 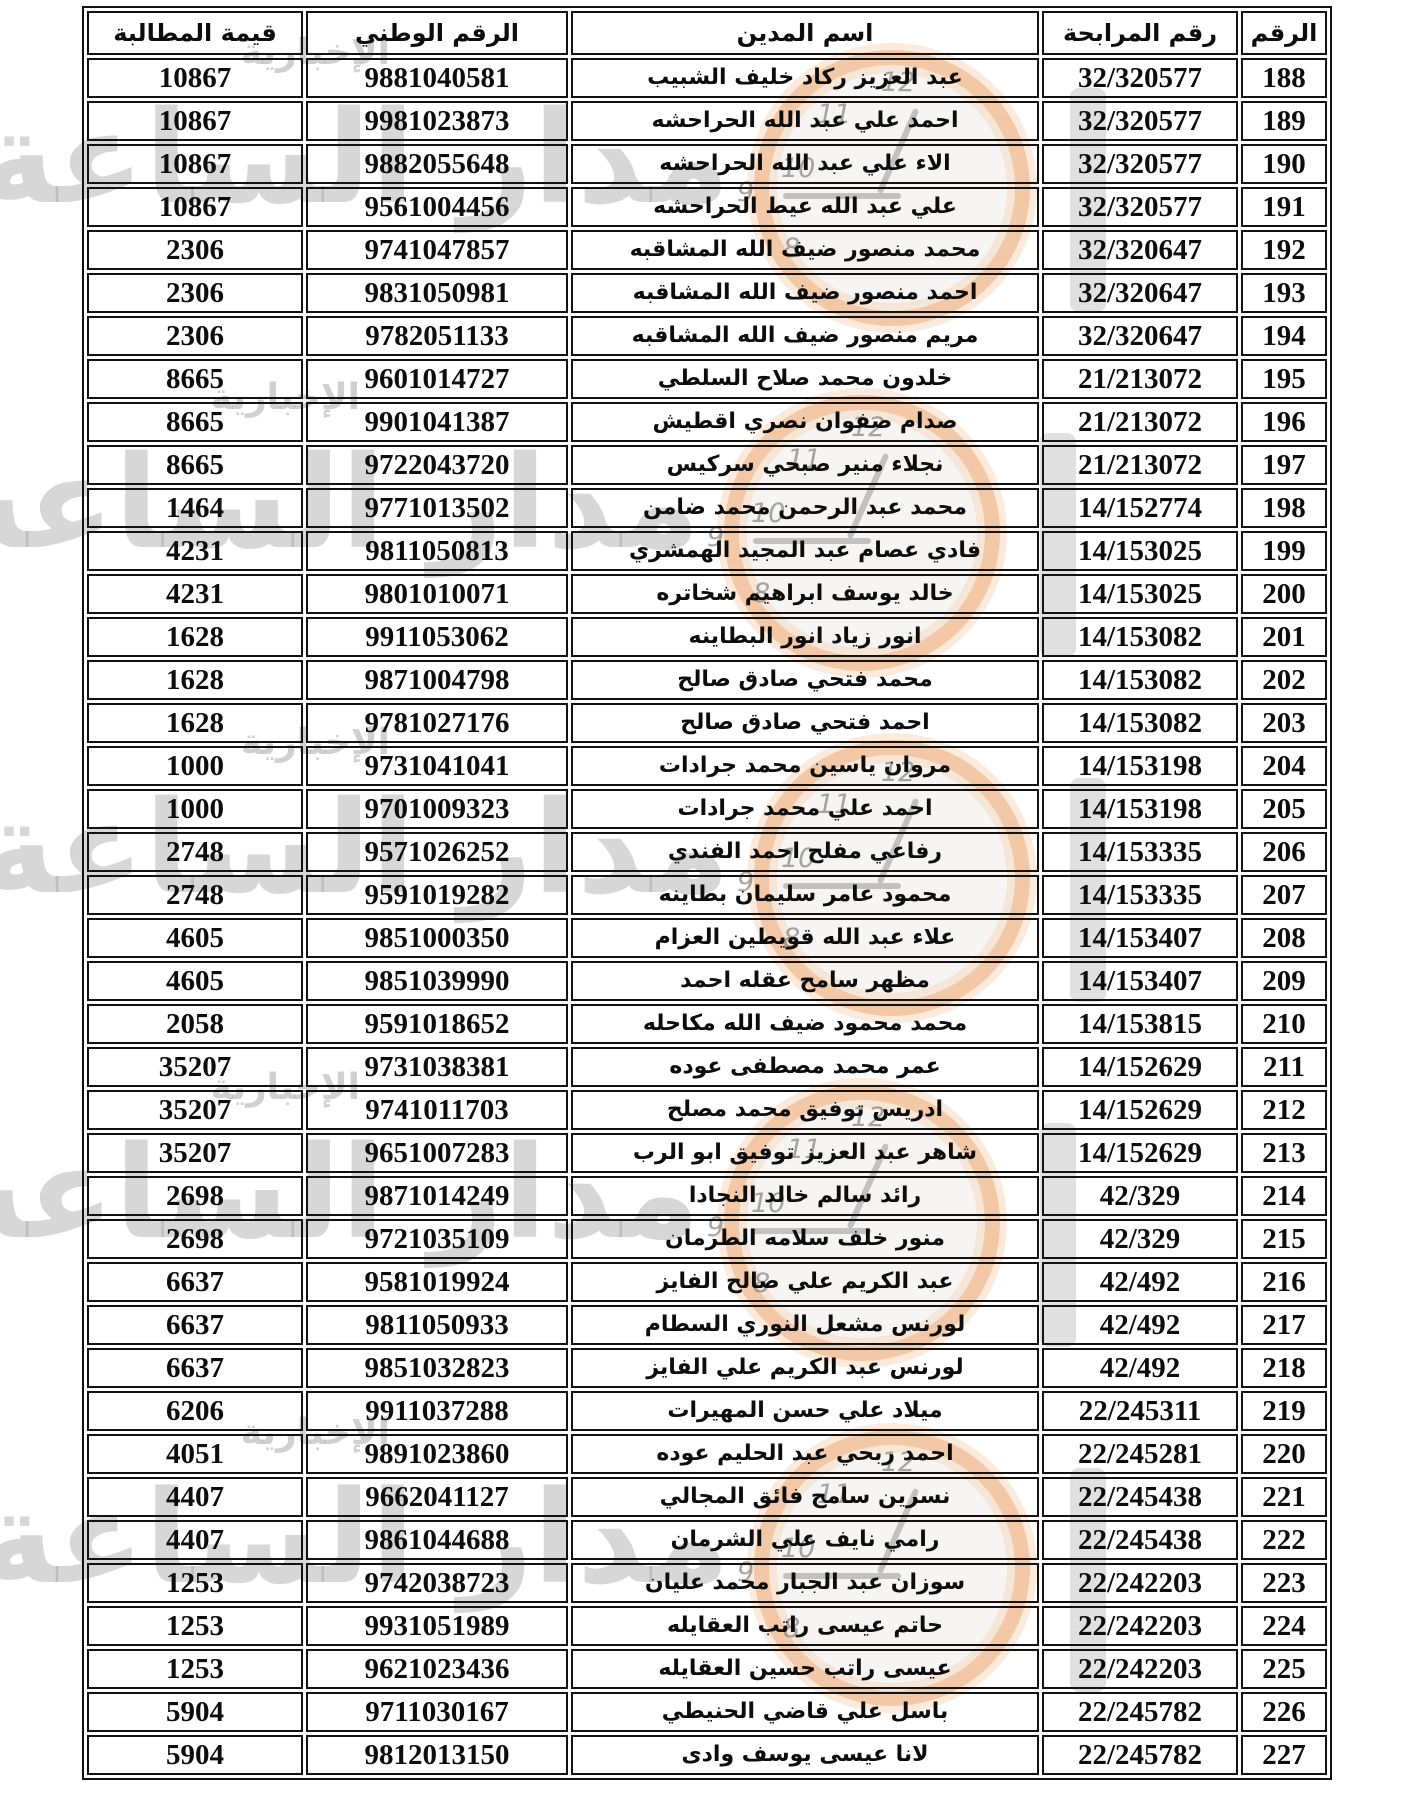 What do you see at coordinates (805, 1712) in the screenshot?
I see `cell-debtor_name: باسل علي قاضي الحنيطي` at bounding box center [805, 1712].